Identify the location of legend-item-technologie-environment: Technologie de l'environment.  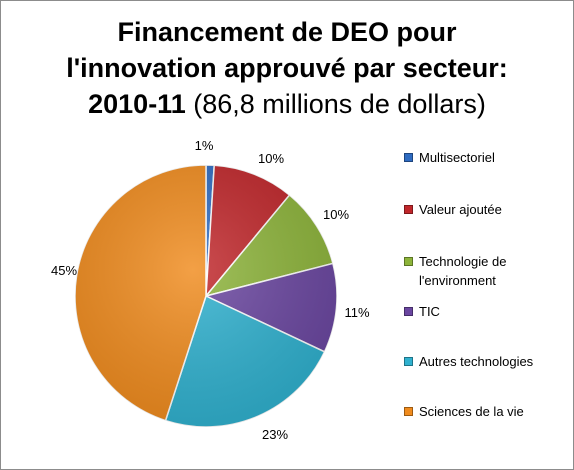
(486, 271).